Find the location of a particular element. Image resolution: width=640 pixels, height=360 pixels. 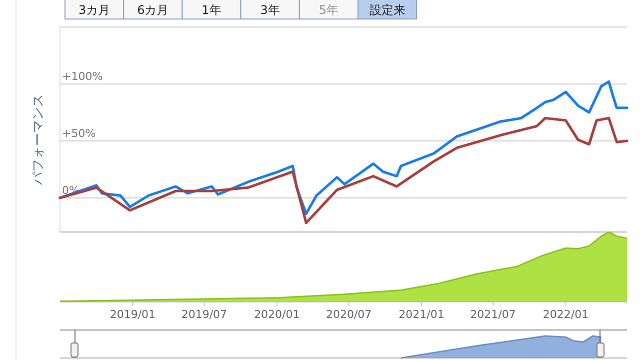

text: 3年 is located at coordinates (270, 10).